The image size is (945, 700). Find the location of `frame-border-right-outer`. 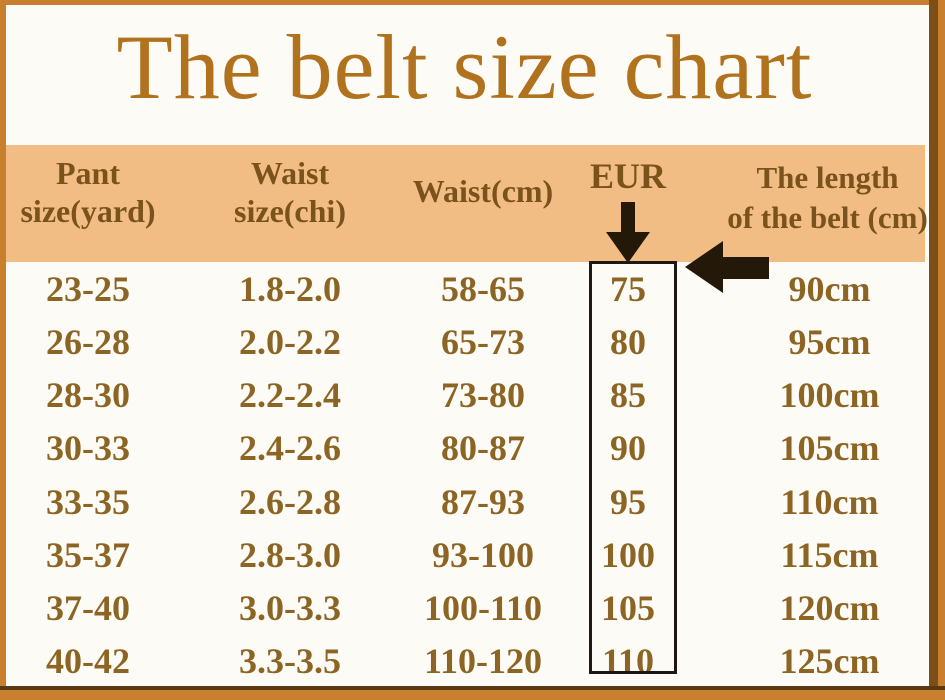

frame-border-right-outer is located at coordinates (941, 350).